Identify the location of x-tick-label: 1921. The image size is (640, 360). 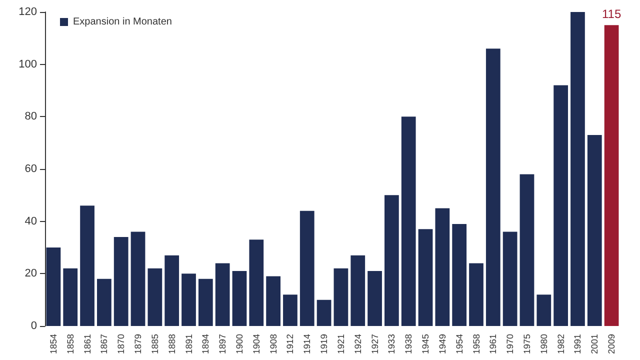
(341, 344).